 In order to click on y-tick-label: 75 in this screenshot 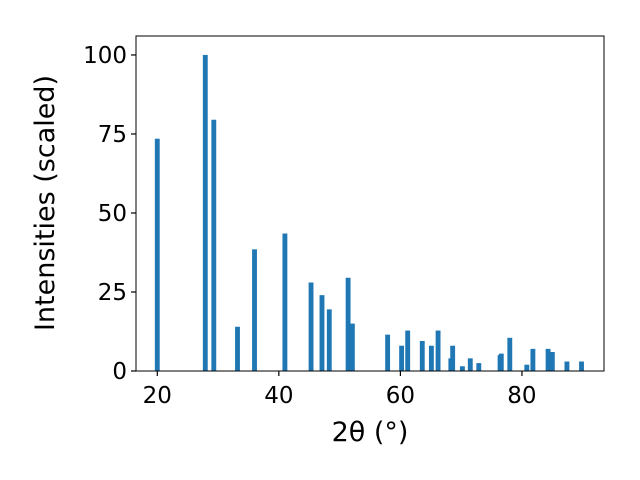, I will do `click(112, 135)`.